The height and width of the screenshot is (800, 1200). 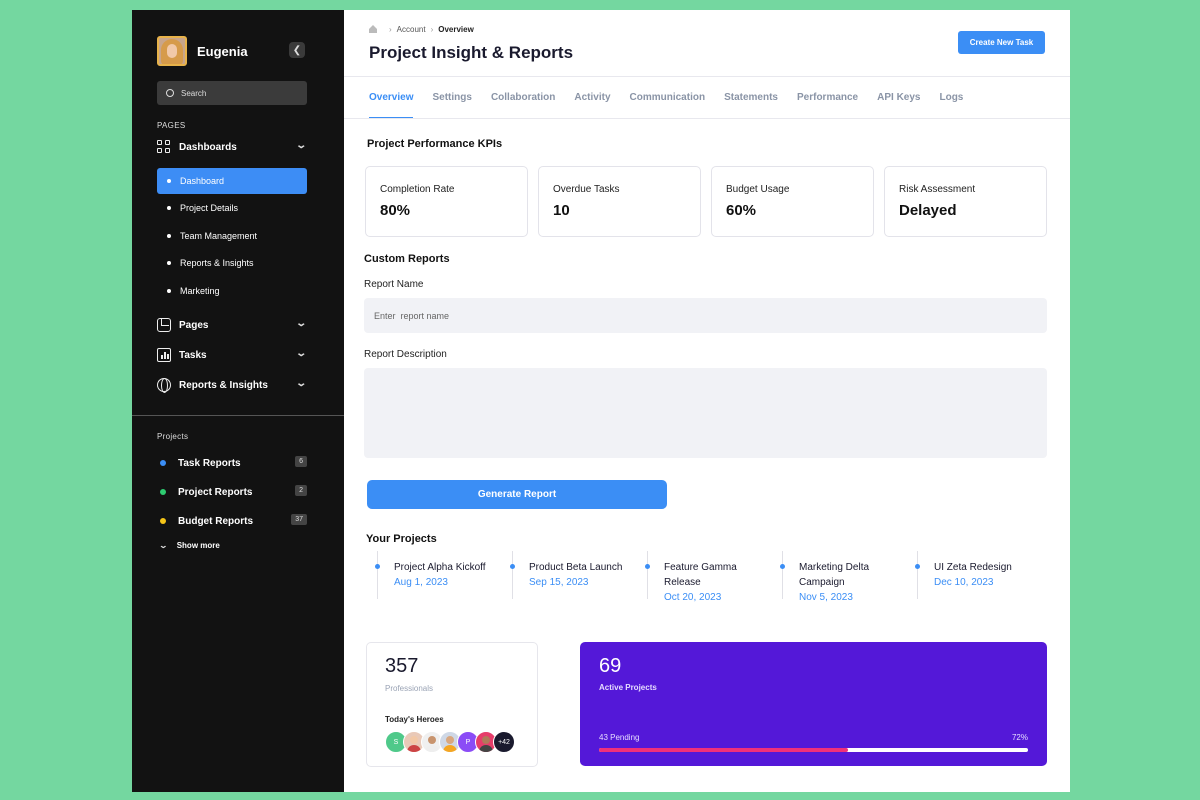 What do you see at coordinates (1001, 42) in the screenshot?
I see `create-new-task-button: Create New Task` at bounding box center [1001, 42].